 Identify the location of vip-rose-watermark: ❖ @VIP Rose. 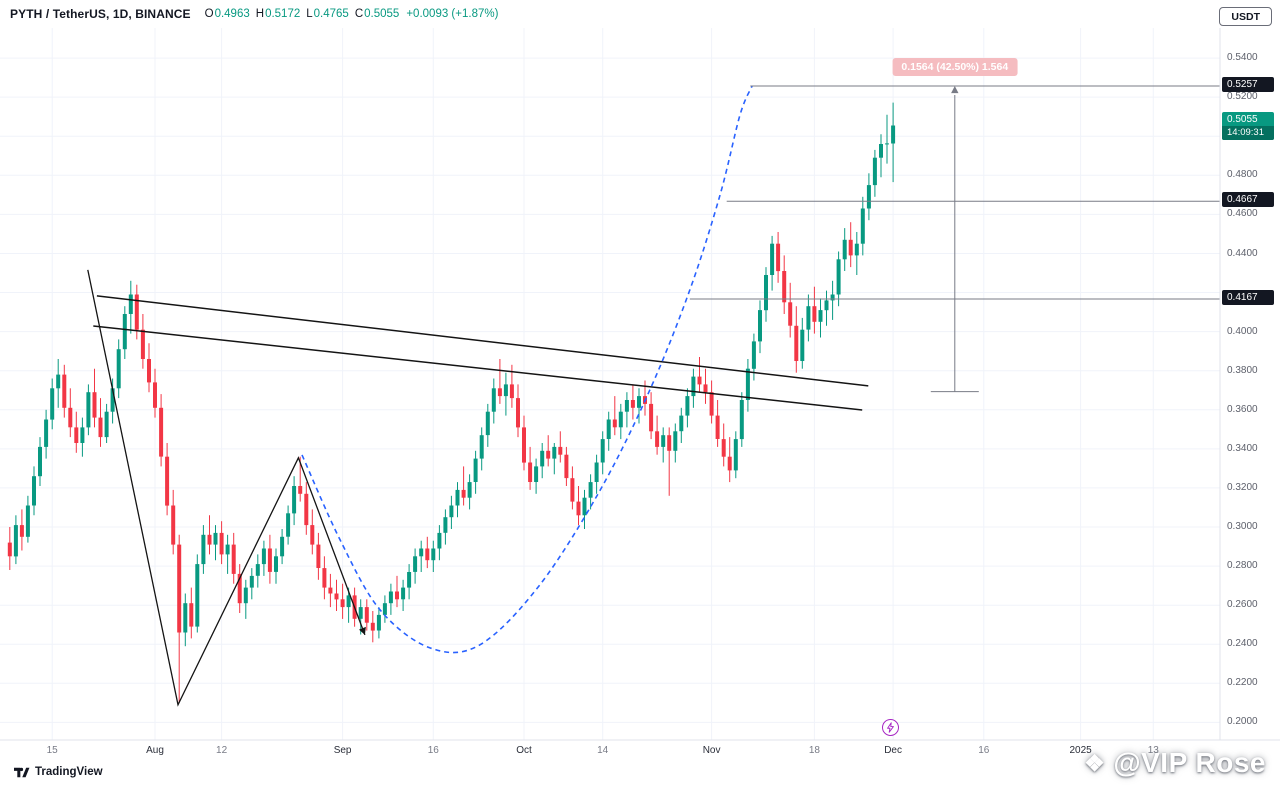
(1175, 763).